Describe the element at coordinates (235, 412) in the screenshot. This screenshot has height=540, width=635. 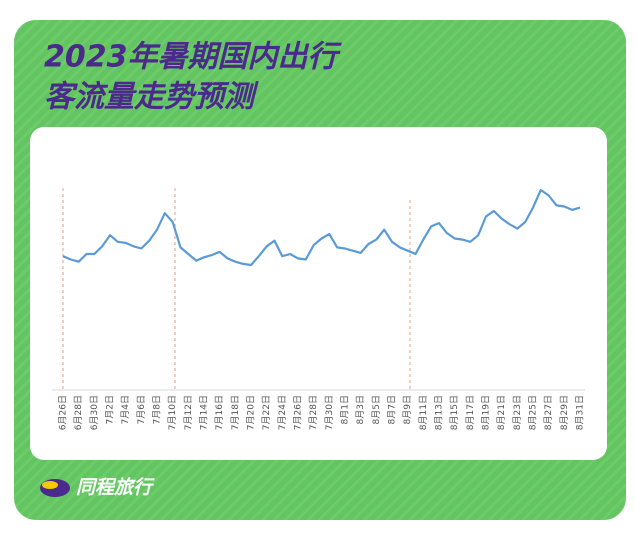
I see `x-tick-label: 7月18日` at that location.